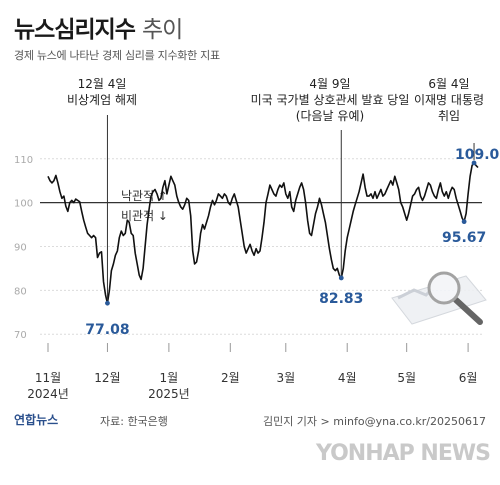  I want to click on x-tick-sublabel-2: 2025년, so click(169, 394).